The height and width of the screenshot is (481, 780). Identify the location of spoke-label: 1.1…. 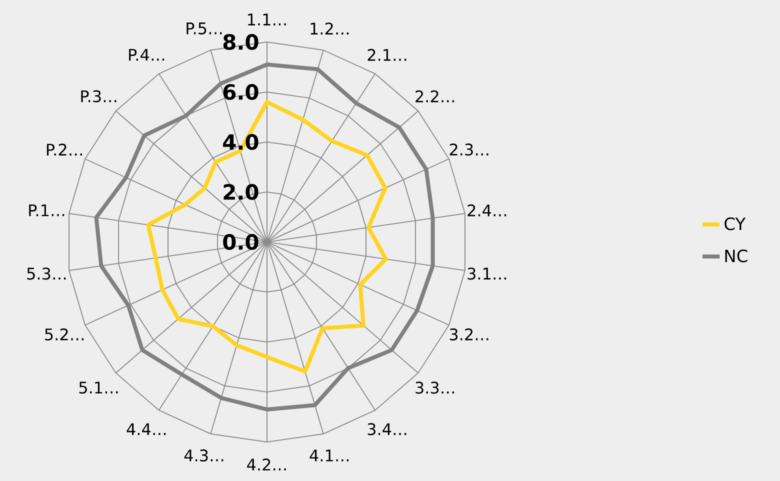
(267, 20).